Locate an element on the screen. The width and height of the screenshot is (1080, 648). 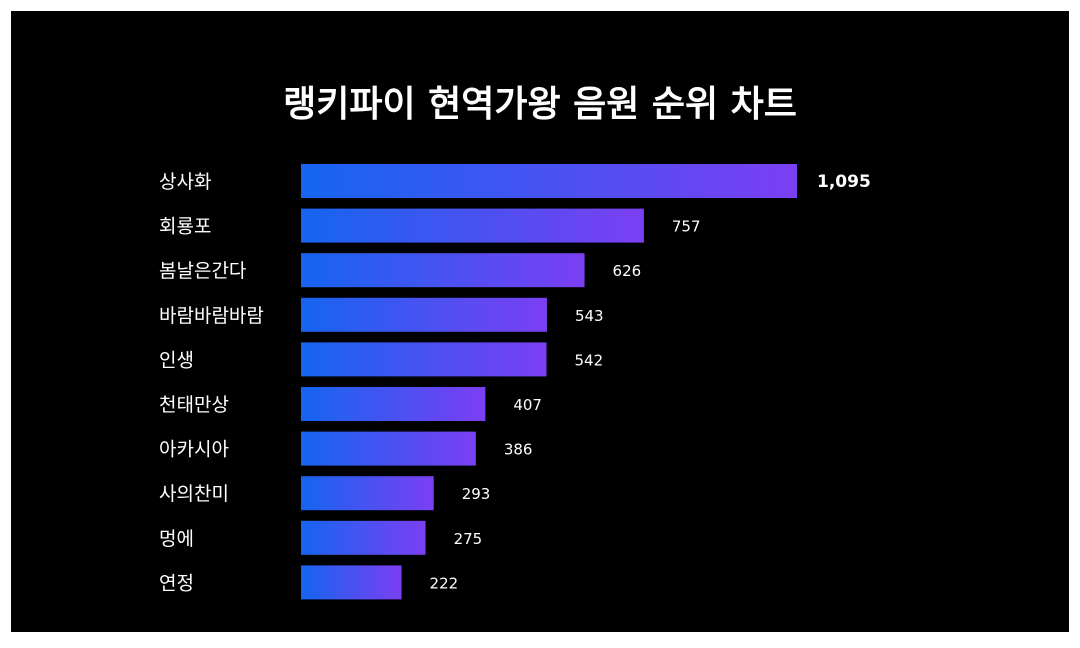
category-label: 멍에 is located at coordinates (176, 539).